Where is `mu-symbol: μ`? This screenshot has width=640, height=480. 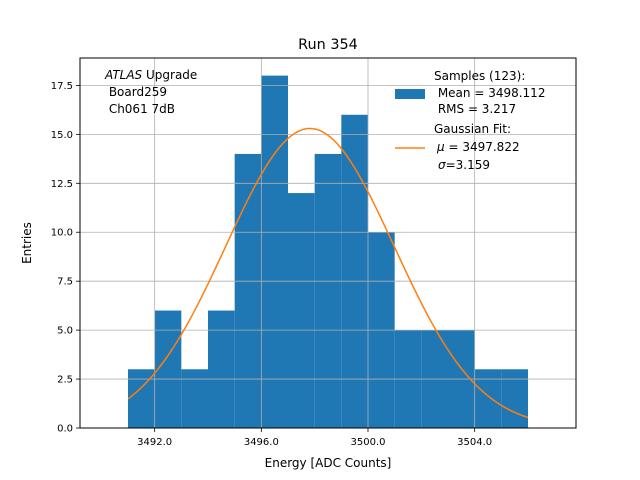 mu-symbol: μ is located at coordinates (440, 147).